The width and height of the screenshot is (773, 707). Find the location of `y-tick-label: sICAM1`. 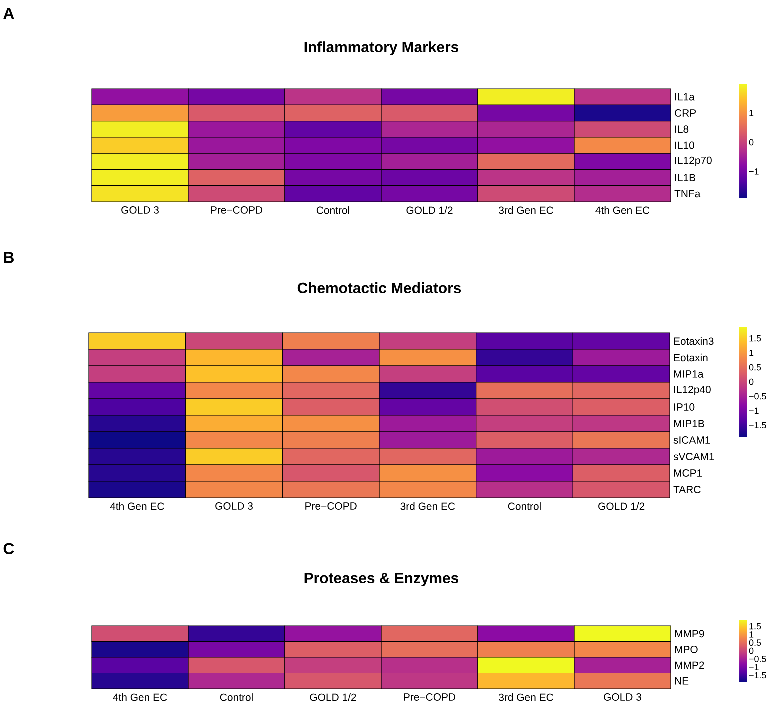

y-tick-label: sICAM1 is located at coordinates (692, 440).